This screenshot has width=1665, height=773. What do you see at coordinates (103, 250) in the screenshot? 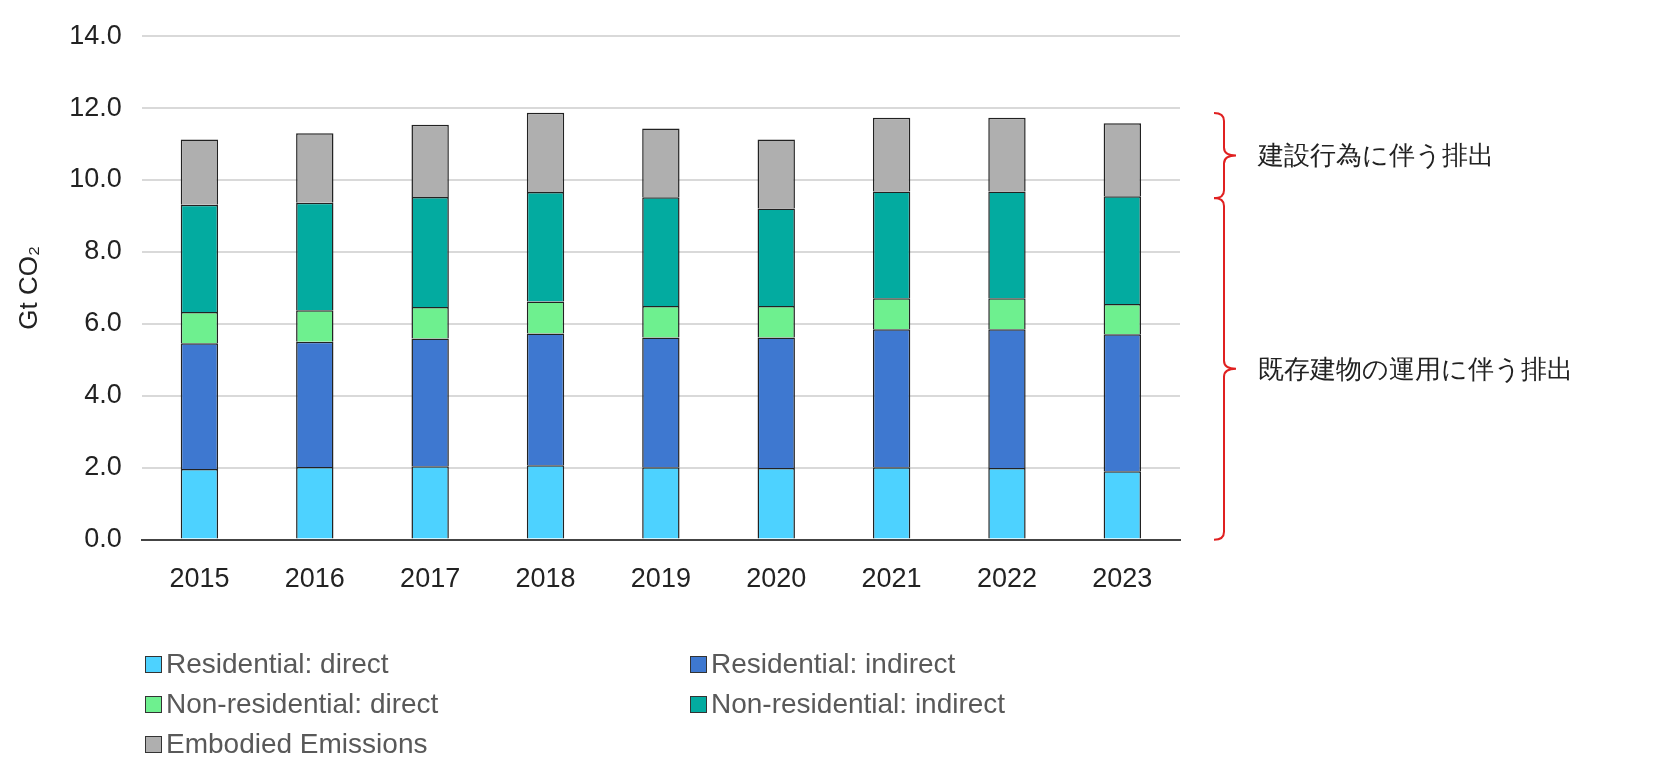
I see `y-tick-label: 8.0` at bounding box center [103, 250].